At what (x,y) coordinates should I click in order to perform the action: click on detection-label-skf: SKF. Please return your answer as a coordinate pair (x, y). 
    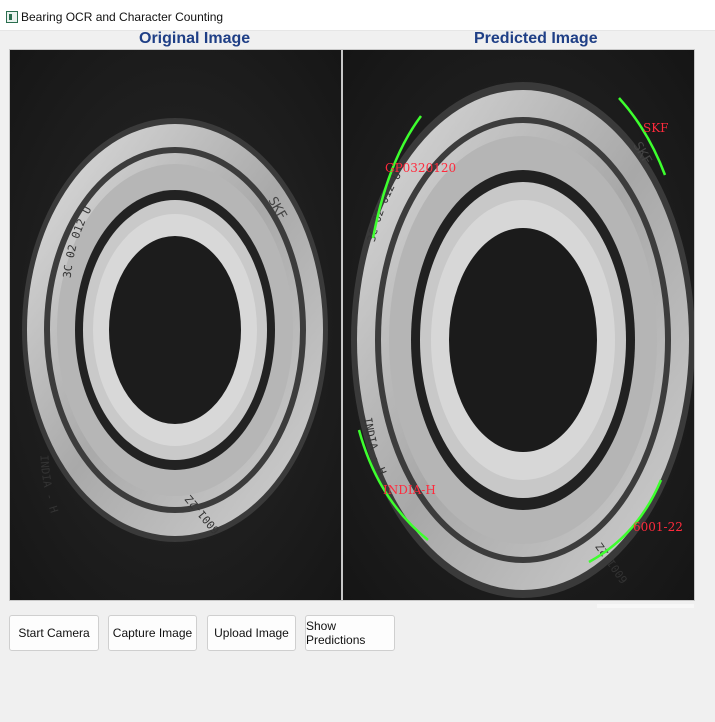
    Looking at the image, I should click on (656, 128).